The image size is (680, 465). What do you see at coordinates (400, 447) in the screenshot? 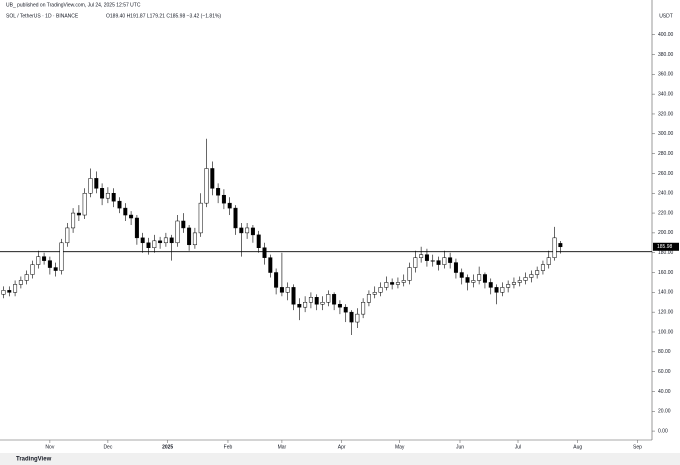
I see `x-tick-label: May` at bounding box center [400, 447].